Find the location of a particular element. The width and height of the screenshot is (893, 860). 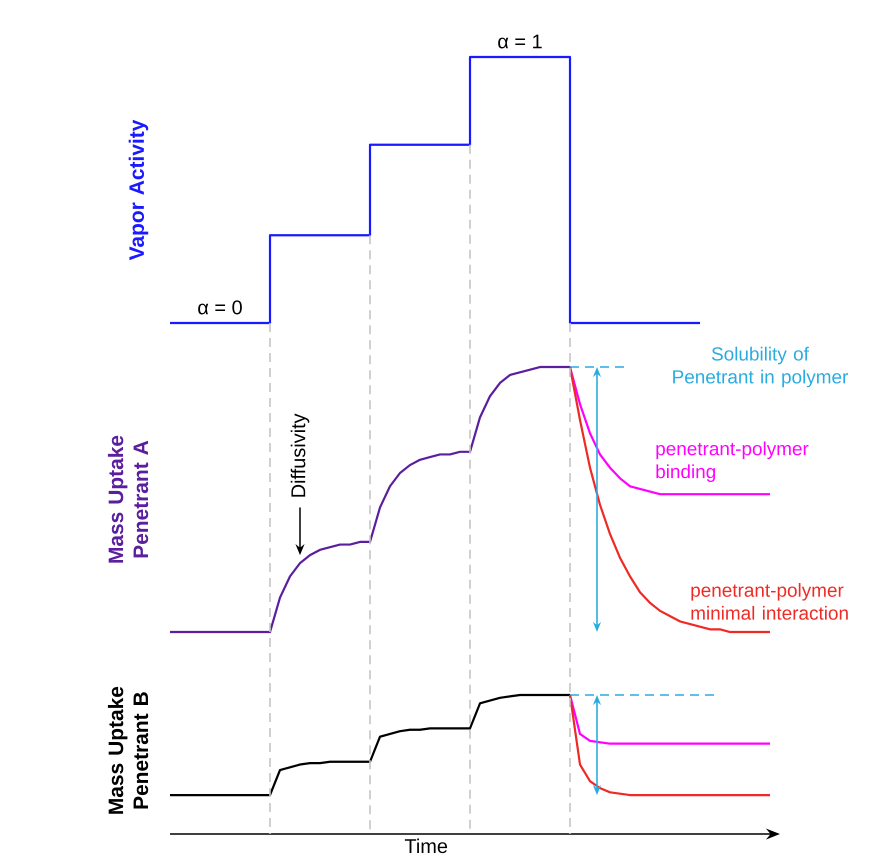

x-axis-title: Time is located at coordinates (426, 846).